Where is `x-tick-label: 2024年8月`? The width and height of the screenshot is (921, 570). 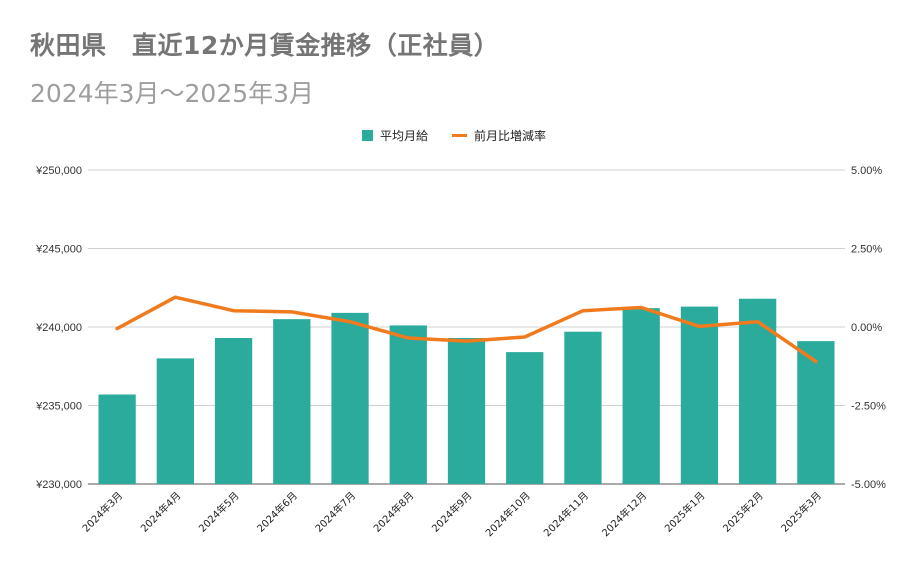 x-tick-label: 2024年8月 is located at coordinates (394, 512).